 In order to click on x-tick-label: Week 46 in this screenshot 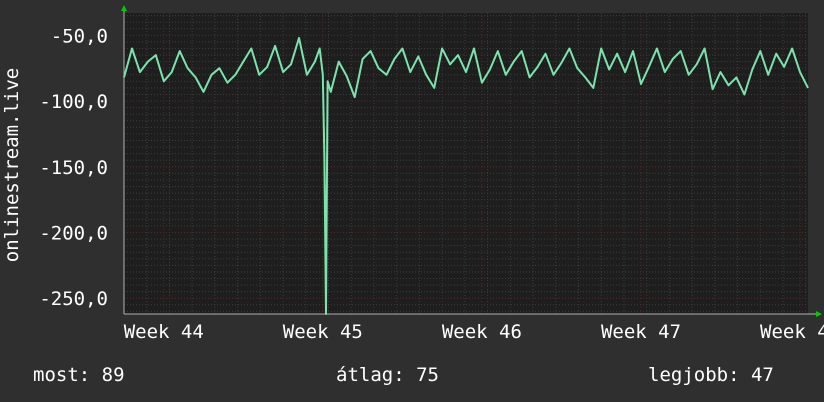, I will do `click(482, 332)`.